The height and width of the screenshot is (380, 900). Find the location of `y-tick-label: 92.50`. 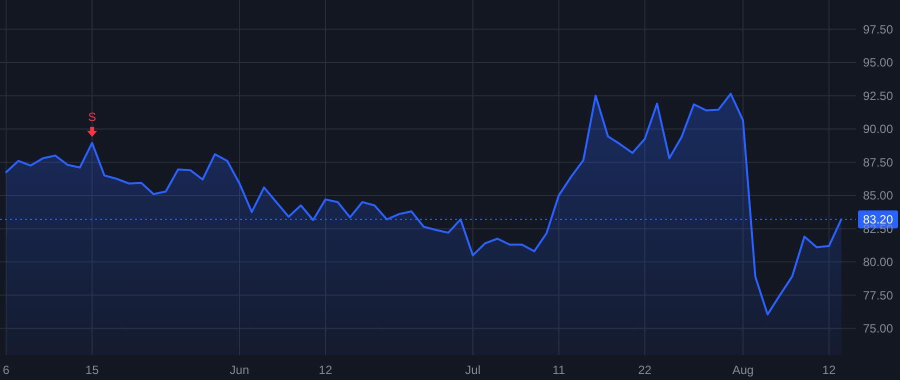

y-tick-label: 92.50 is located at coordinates (878, 95).